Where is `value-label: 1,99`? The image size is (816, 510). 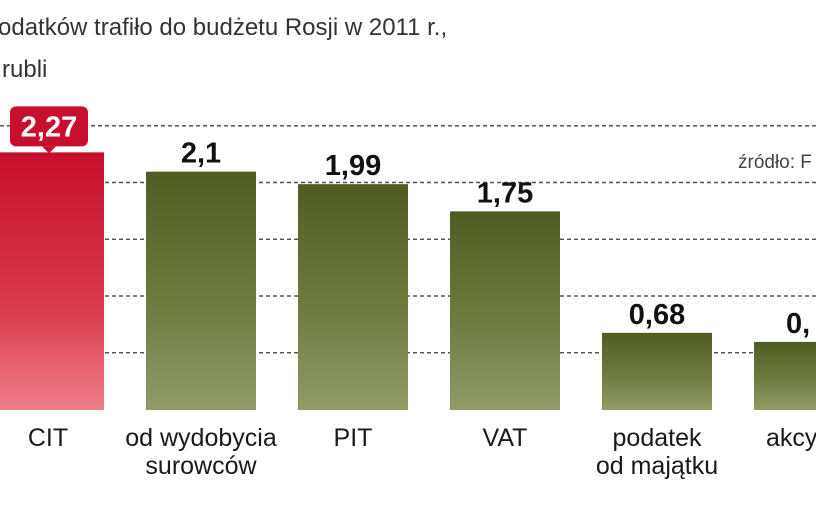 value-label: 1,99 is located at coordinates (353, 166).